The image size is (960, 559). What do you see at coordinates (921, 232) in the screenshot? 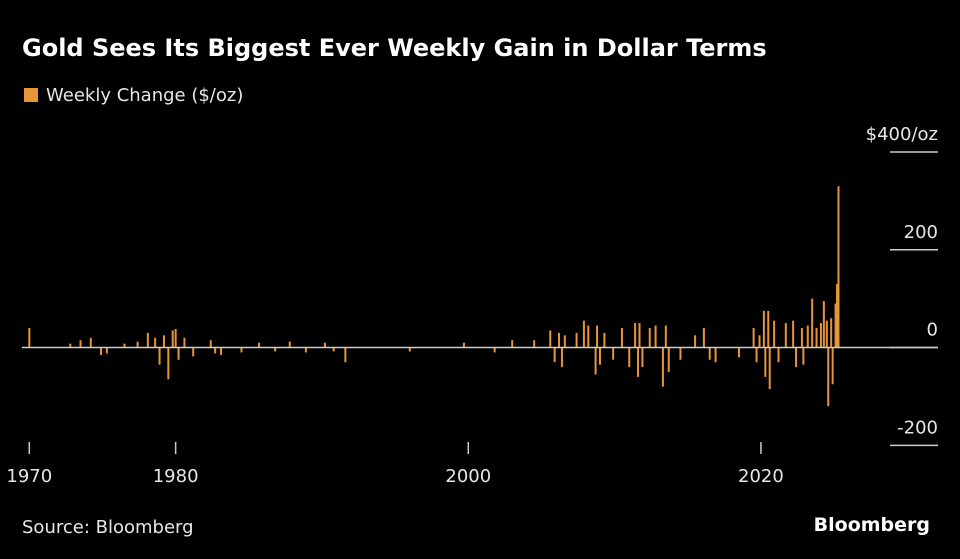
I see `y-tick-label: 200` at bounding box center [921, 232].